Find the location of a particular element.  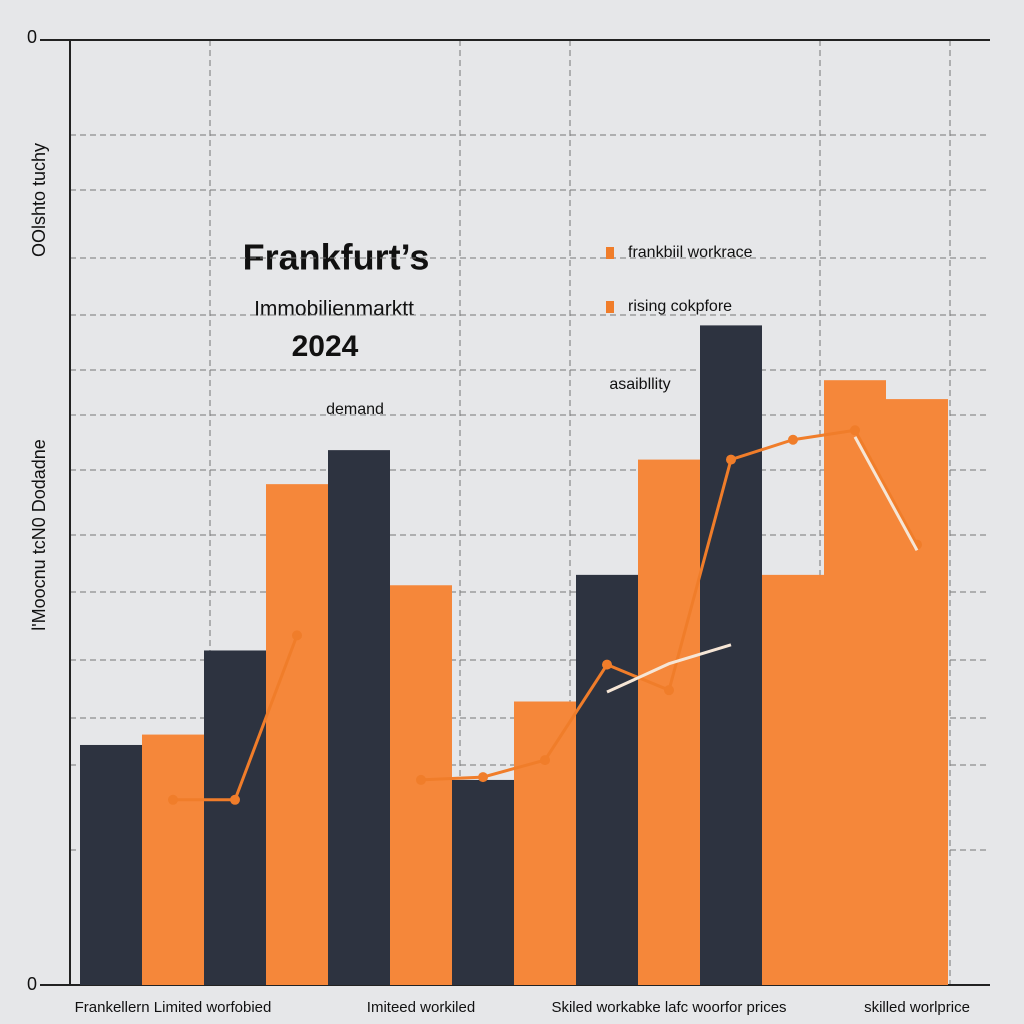

legend-label: frankbiil workrace is located at coordinates (690, 252).